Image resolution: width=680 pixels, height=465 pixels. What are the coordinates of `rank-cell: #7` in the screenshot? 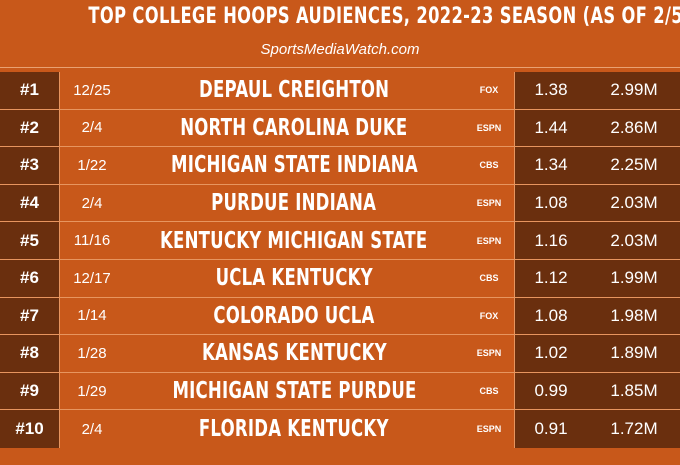 It's located at (30, 316).